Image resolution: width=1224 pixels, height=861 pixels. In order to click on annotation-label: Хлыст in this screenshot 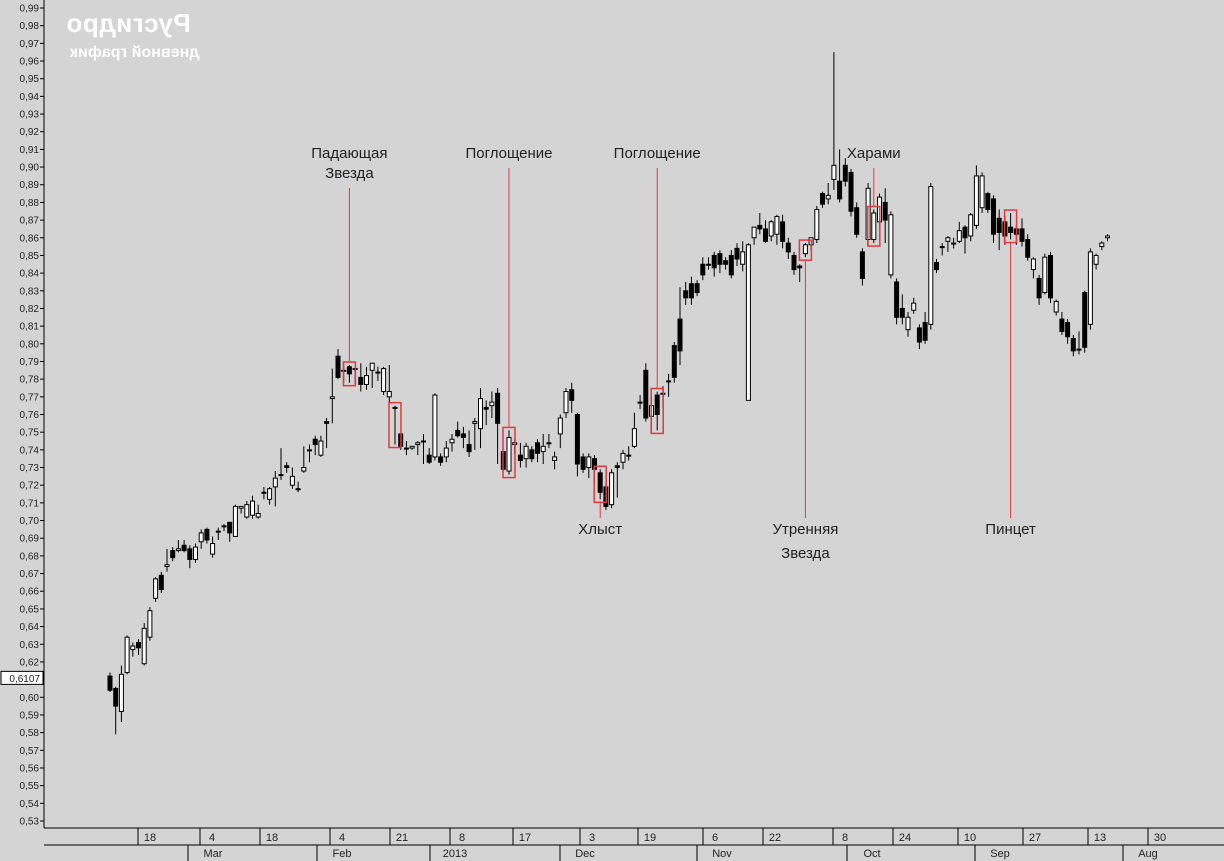, I will do `click(600, 529)`.